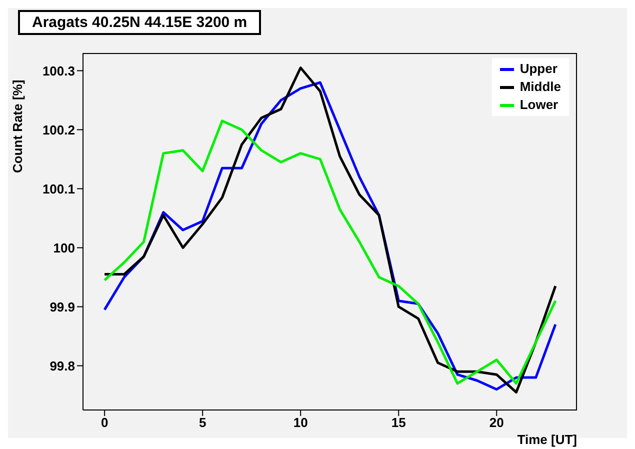 This screenshot has height=449, width=635. I want to click on y-tick-label: 100, so click(64, 248).